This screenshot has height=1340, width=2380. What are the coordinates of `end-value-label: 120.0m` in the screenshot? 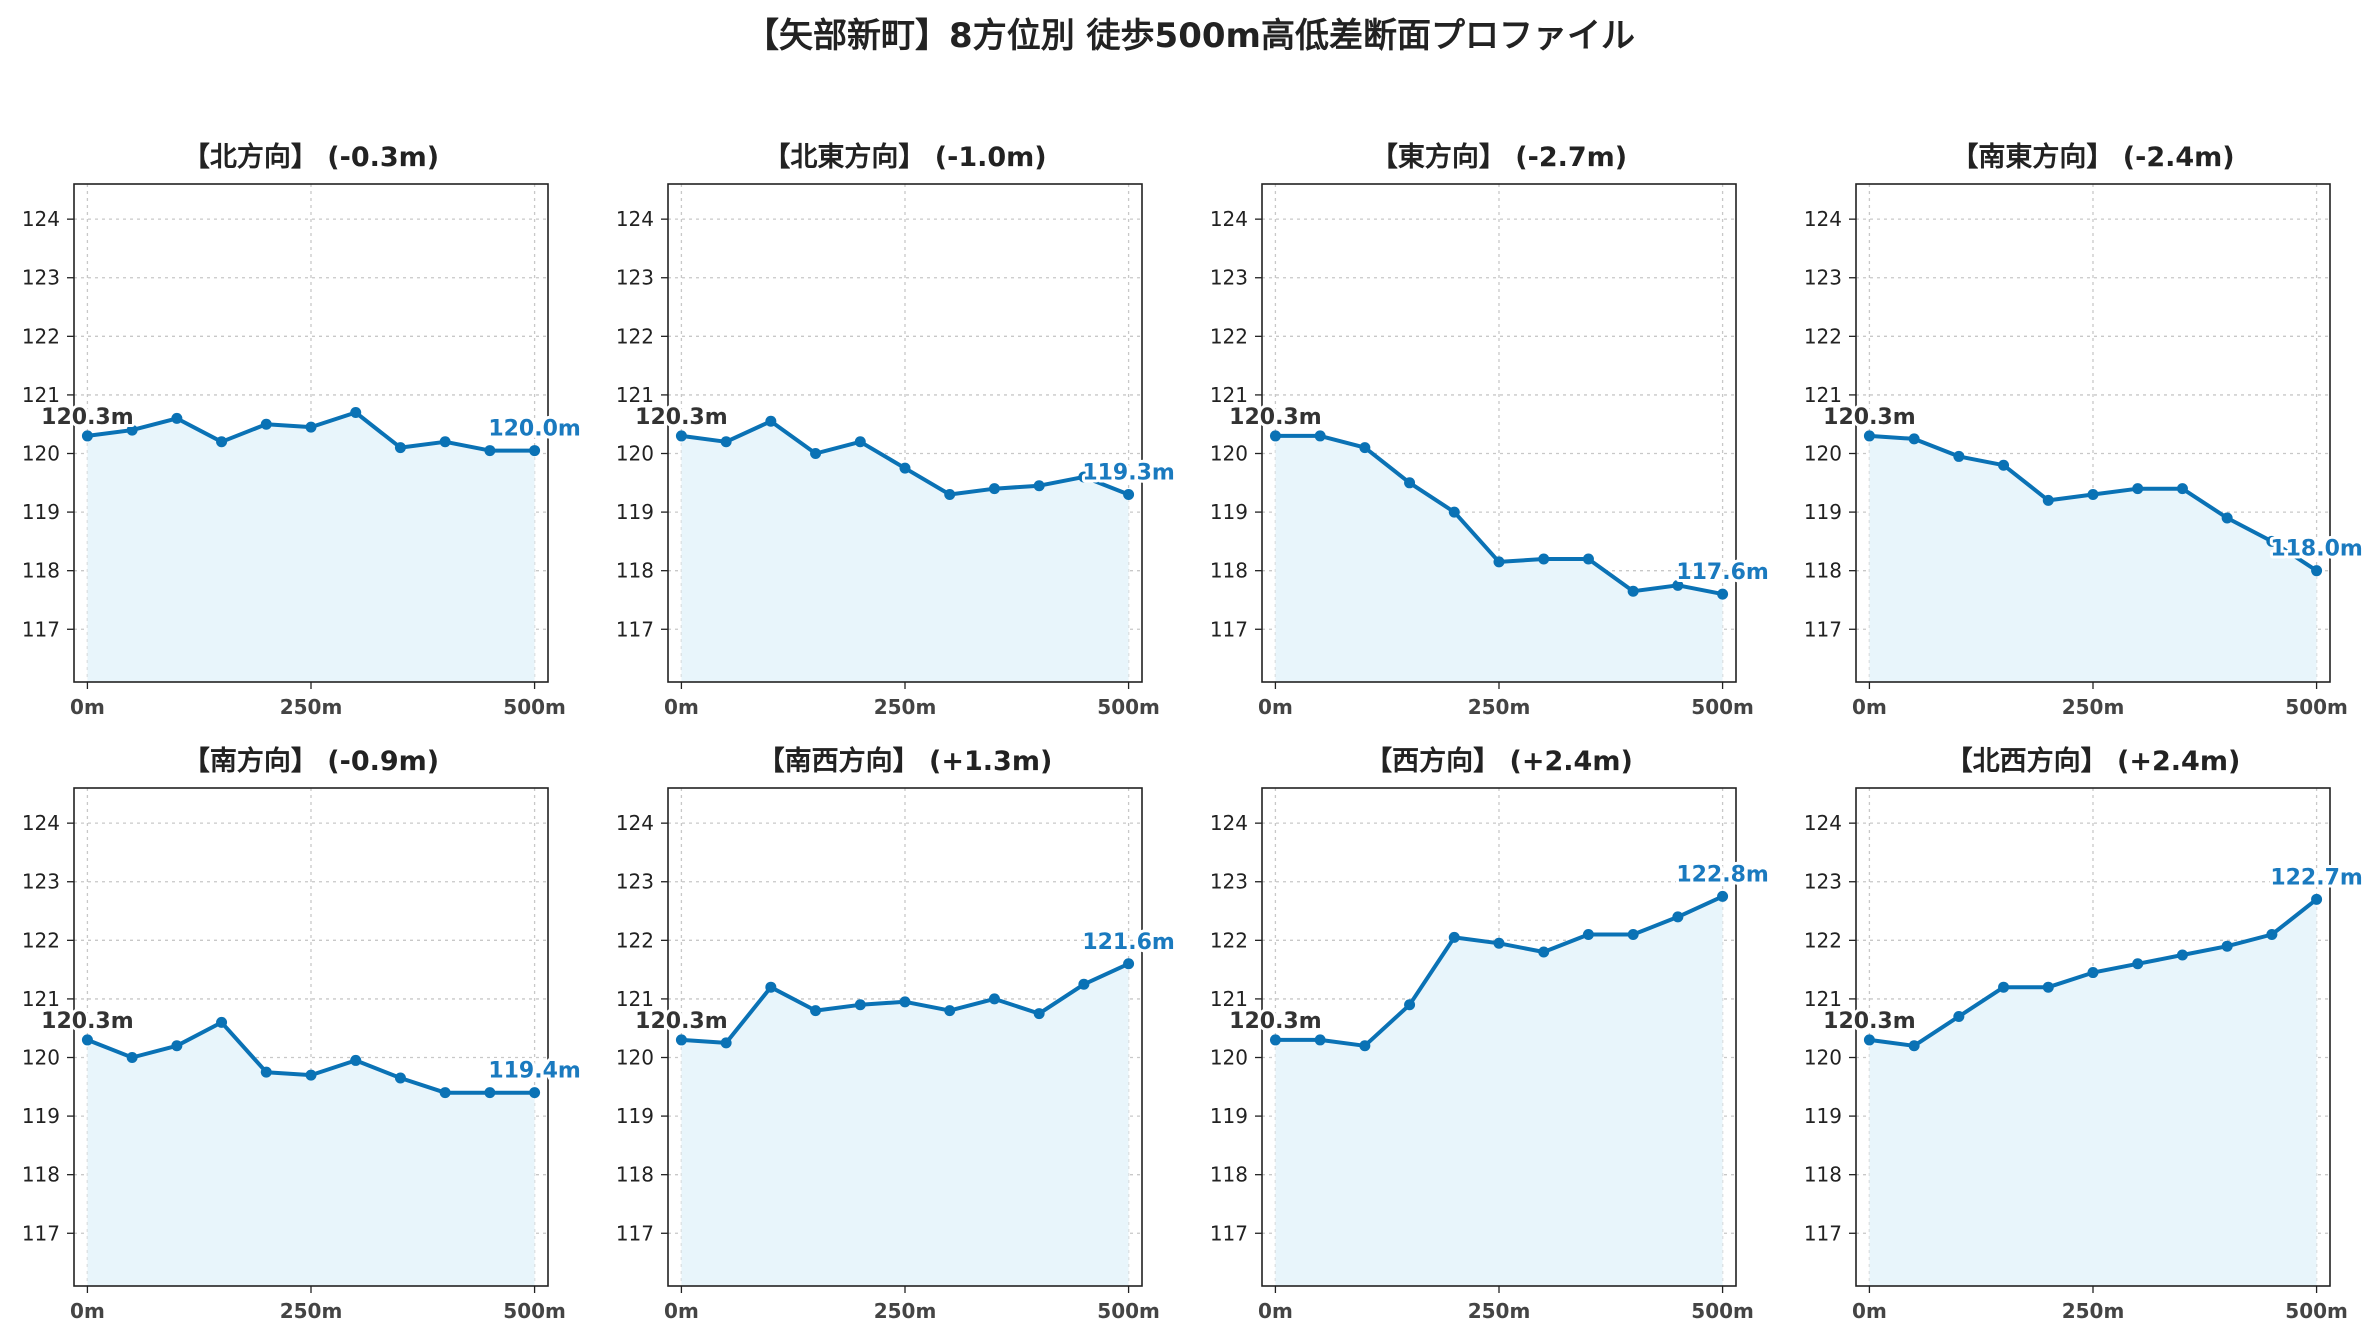 It's located at (534, 429).